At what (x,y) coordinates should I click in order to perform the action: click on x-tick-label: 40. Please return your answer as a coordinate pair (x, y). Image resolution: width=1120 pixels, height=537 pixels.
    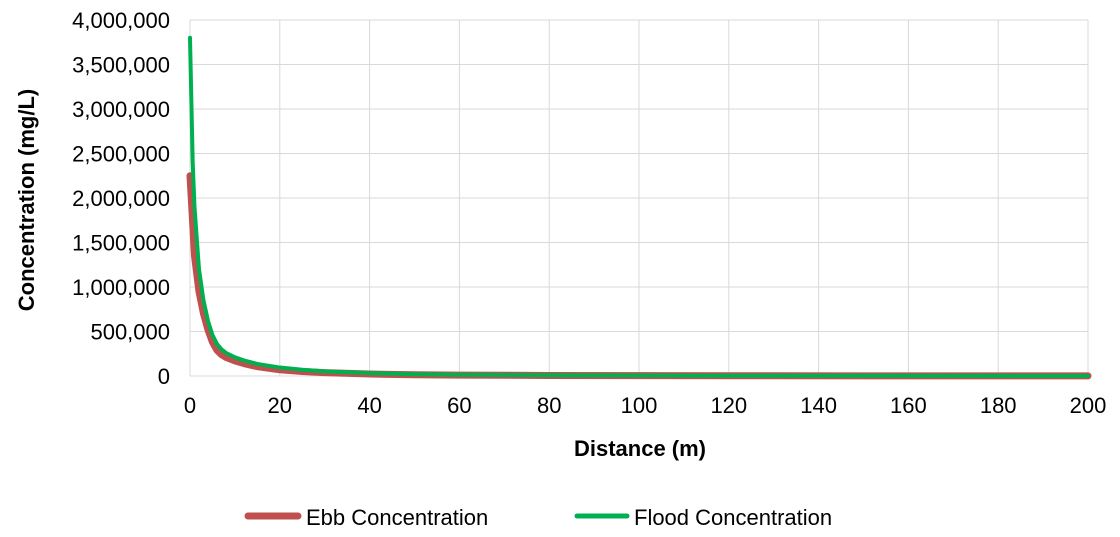
    Looking at the image, I should click on (369, 405).